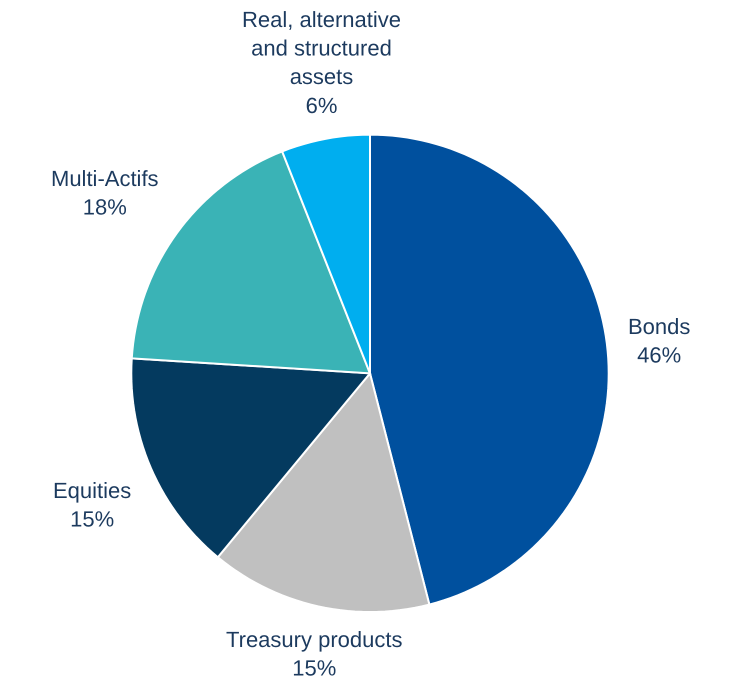  I want to click on slice-label: Equities, so click(92, 490).